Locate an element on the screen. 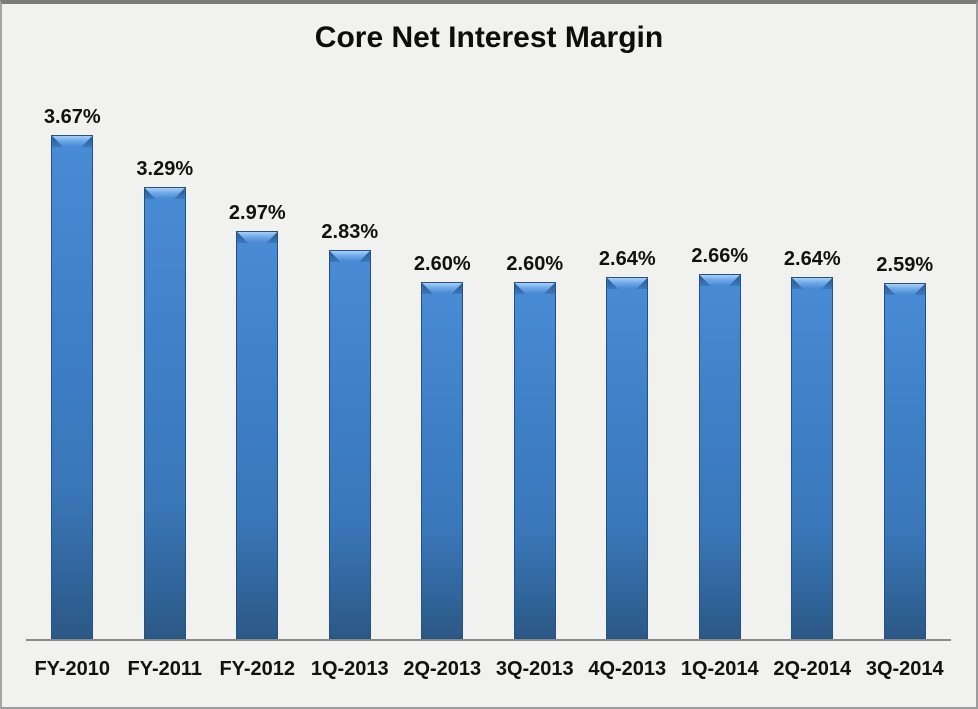  category-label: 3Q-2014 is located at coordinates (904, 669).